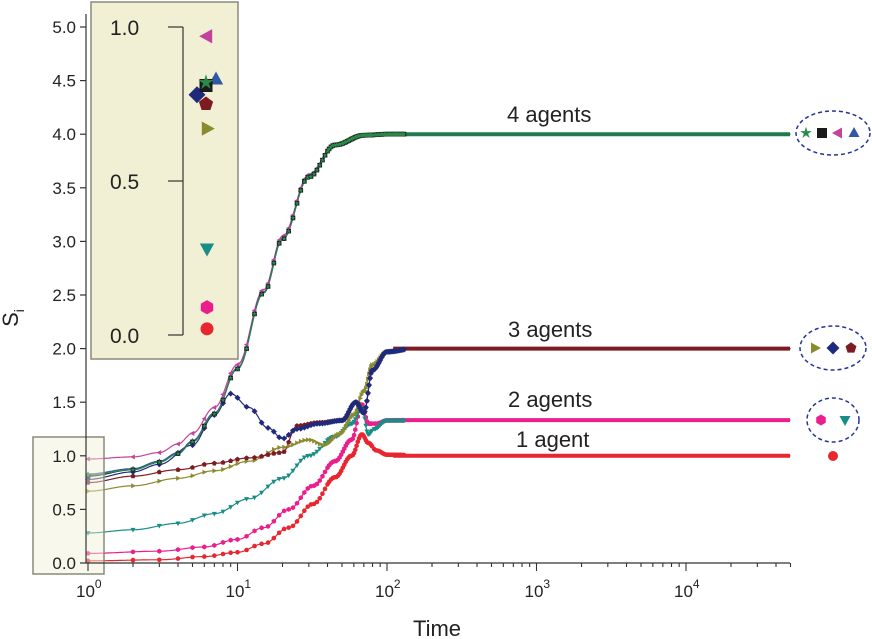  I want to click on x-tick-exp: 1, so click(247, 584).